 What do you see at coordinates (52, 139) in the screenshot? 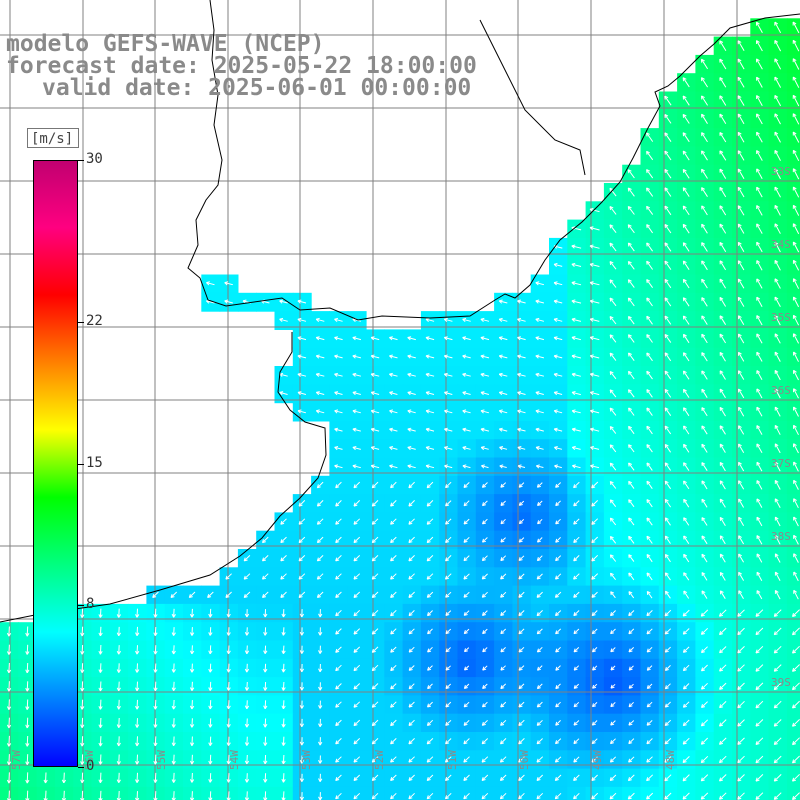
I see `colorbar-units: [m/s]` at bounding box center [52, 139].